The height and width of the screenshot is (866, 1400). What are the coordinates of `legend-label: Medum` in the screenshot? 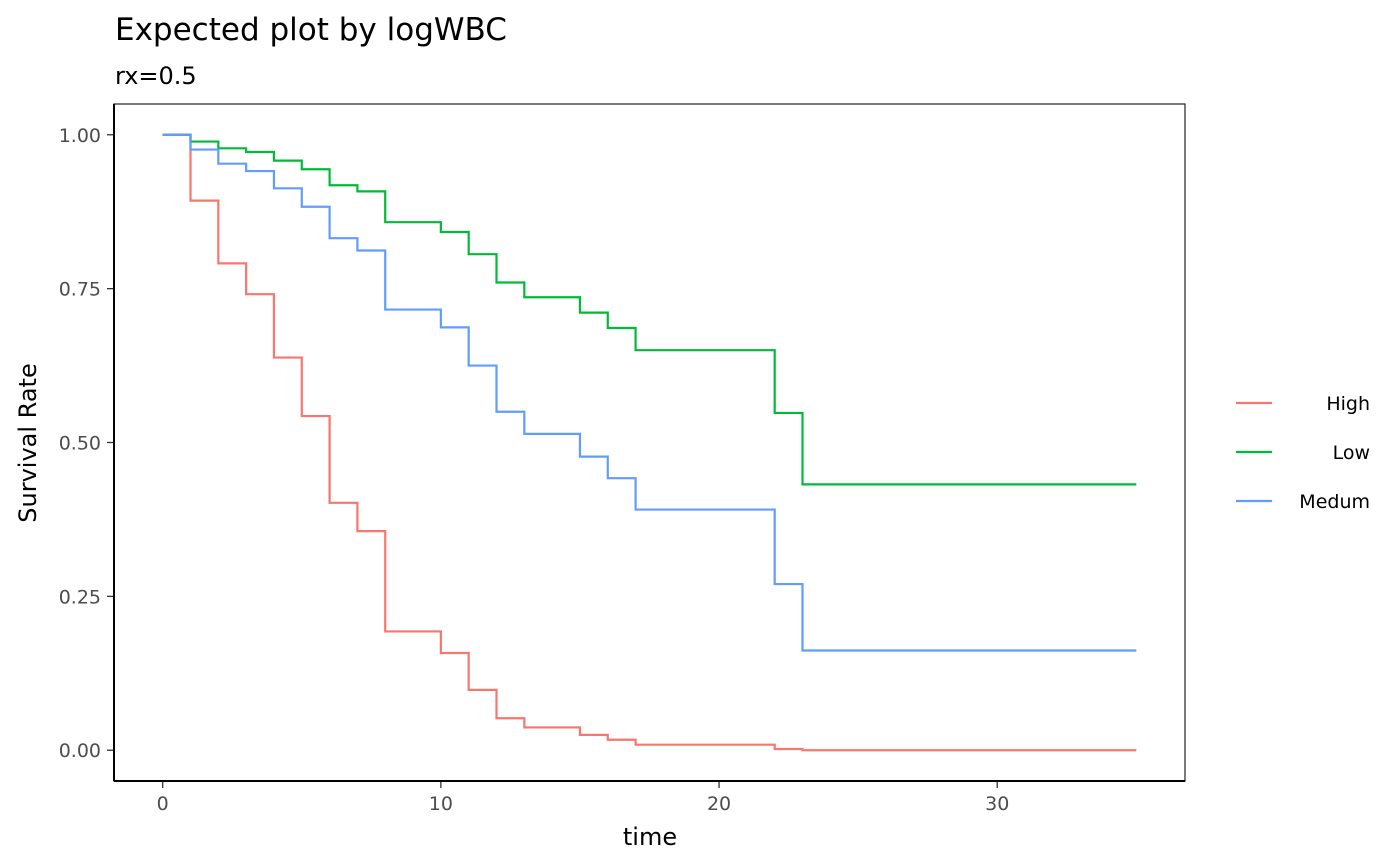 It's located at (1334, 502).